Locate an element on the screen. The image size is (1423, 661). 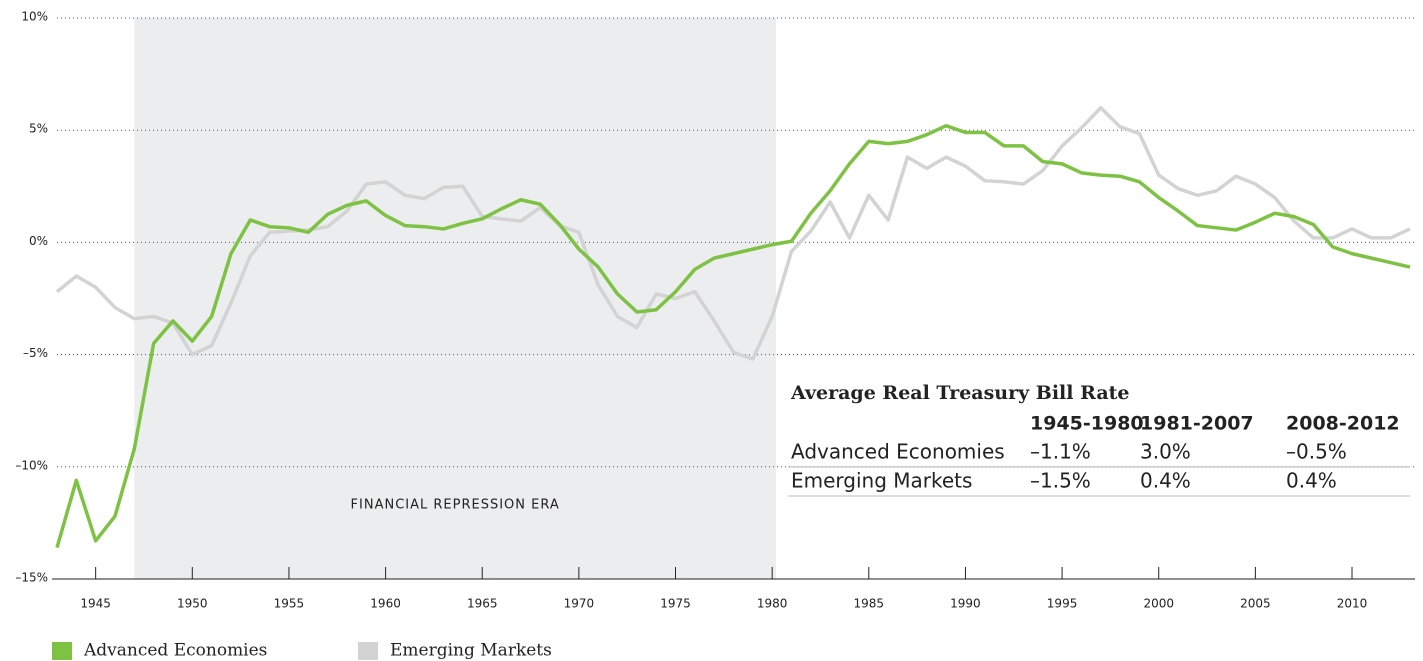
y-tick-label: 10% is located at coordinates (34, 17).